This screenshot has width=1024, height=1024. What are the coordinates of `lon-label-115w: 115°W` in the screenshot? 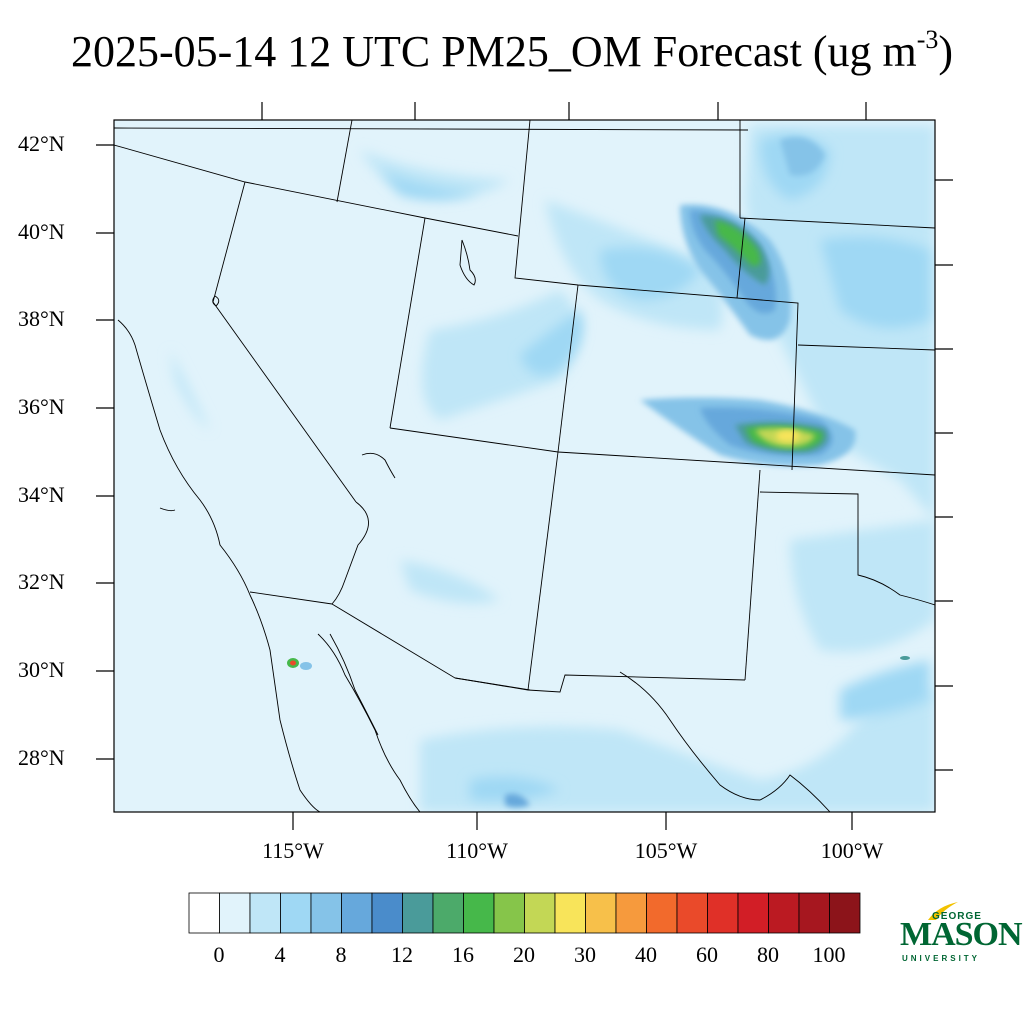 It's located at (293, 850).